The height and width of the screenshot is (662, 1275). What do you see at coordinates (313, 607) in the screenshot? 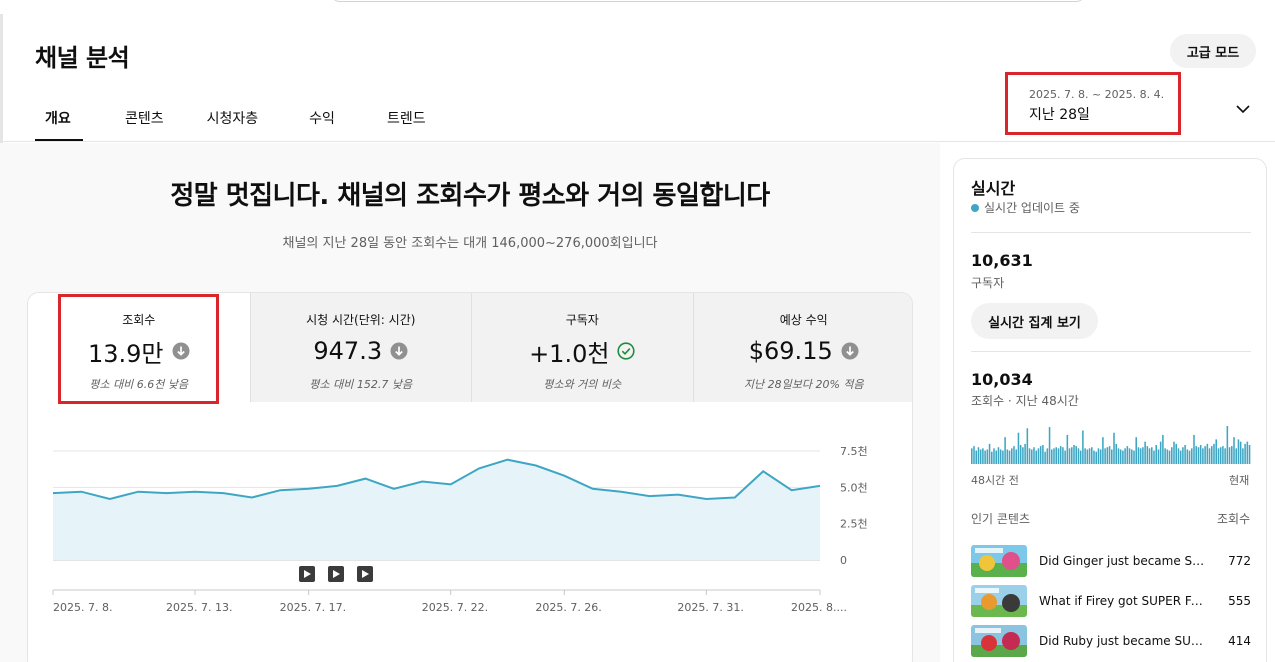
I see `x-tick-label: 2025. 7. 17.` at bounding box center [313, 607].